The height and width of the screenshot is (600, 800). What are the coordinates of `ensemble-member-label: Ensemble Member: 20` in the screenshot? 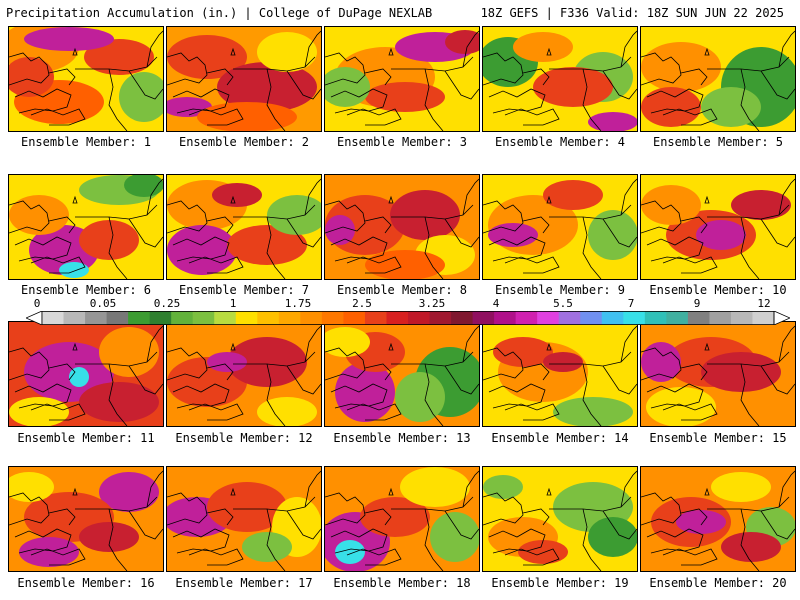 It's located at (718, 583).